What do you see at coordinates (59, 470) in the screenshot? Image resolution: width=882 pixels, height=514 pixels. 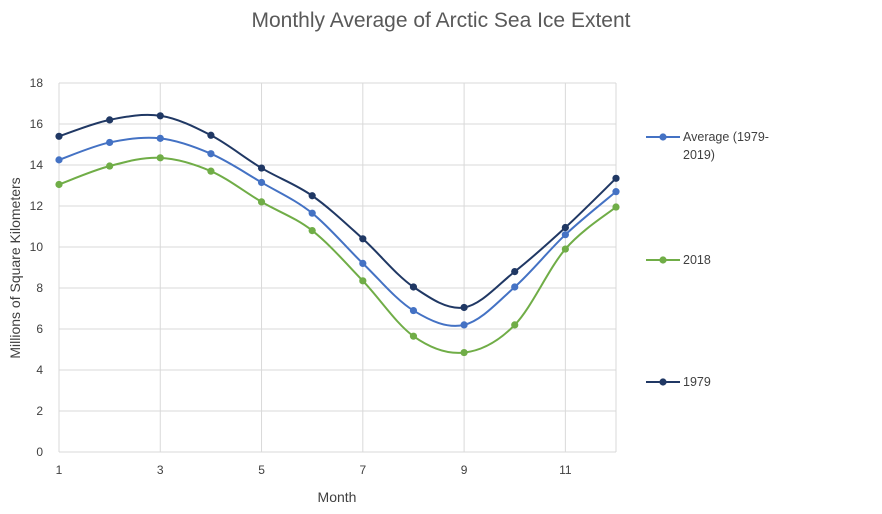 I see `x-tick-label: 1` at bounding box center [59, 470].